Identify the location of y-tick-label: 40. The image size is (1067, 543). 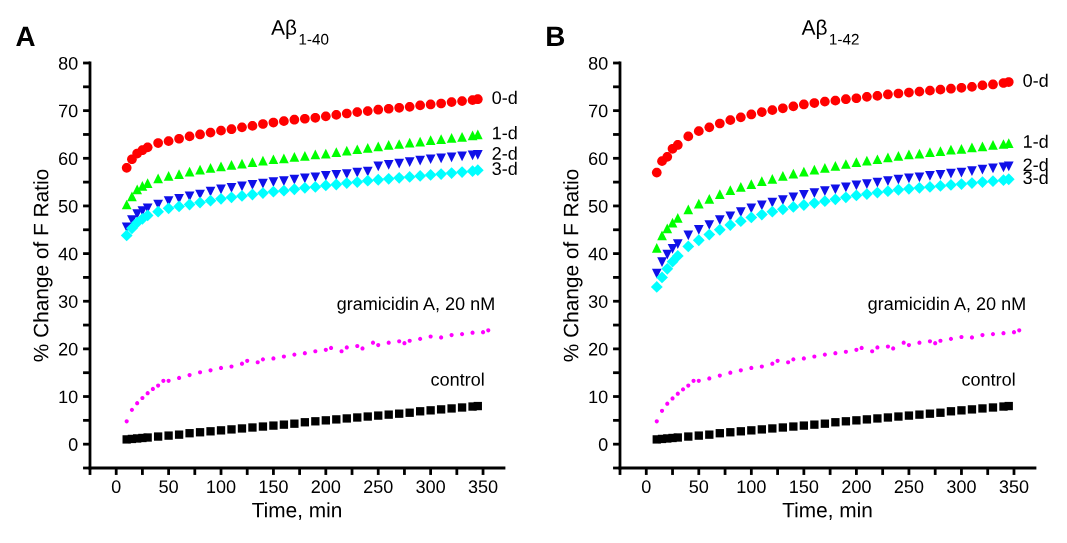
(598, 254).